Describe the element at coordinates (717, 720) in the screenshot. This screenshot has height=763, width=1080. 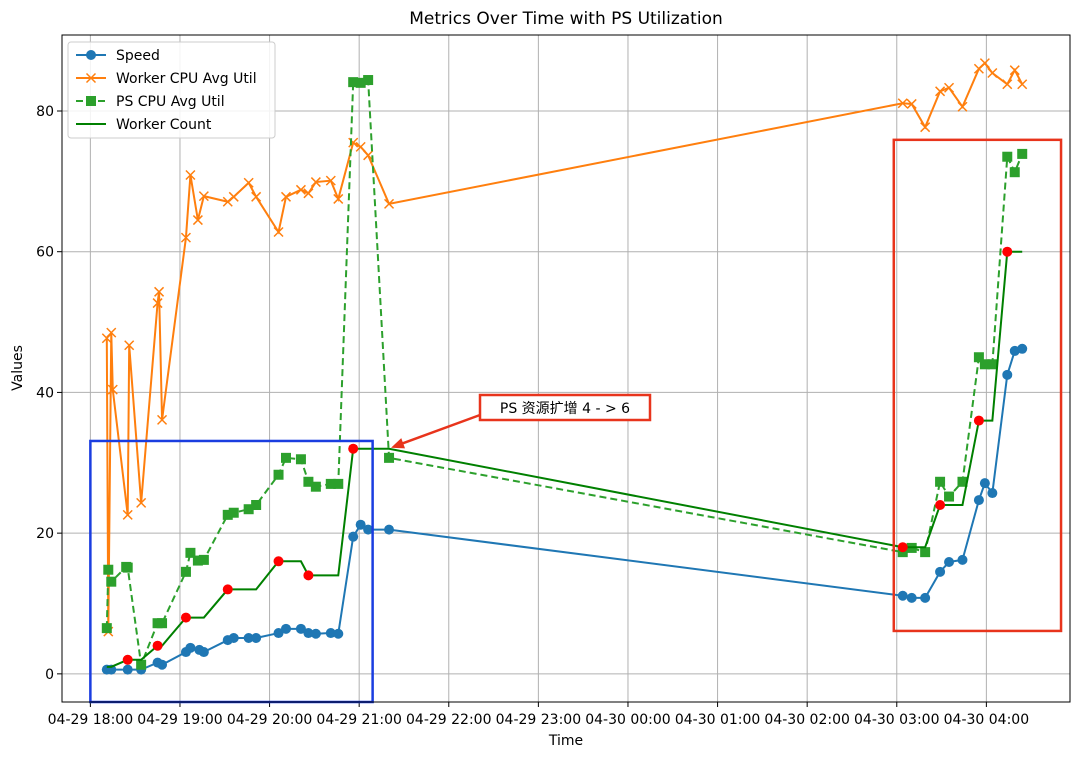
I see `x-tick-label: 04-30 01:00` at that location.